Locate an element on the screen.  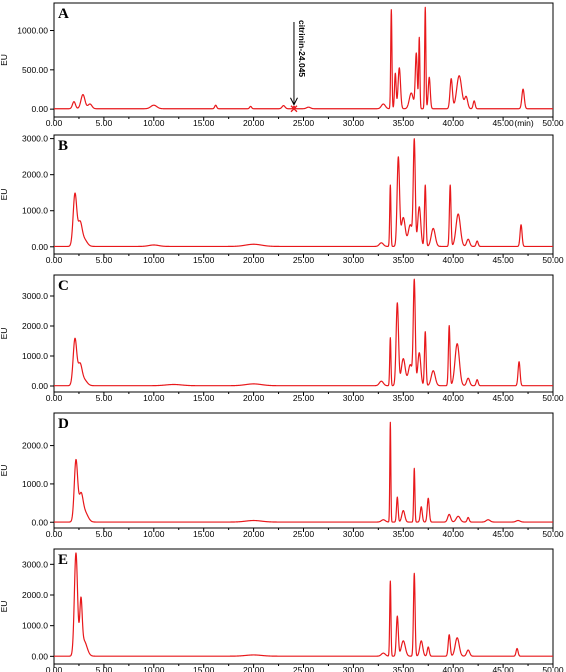
y-tick-label: 1000.00 is located at coordinates (32, 31).